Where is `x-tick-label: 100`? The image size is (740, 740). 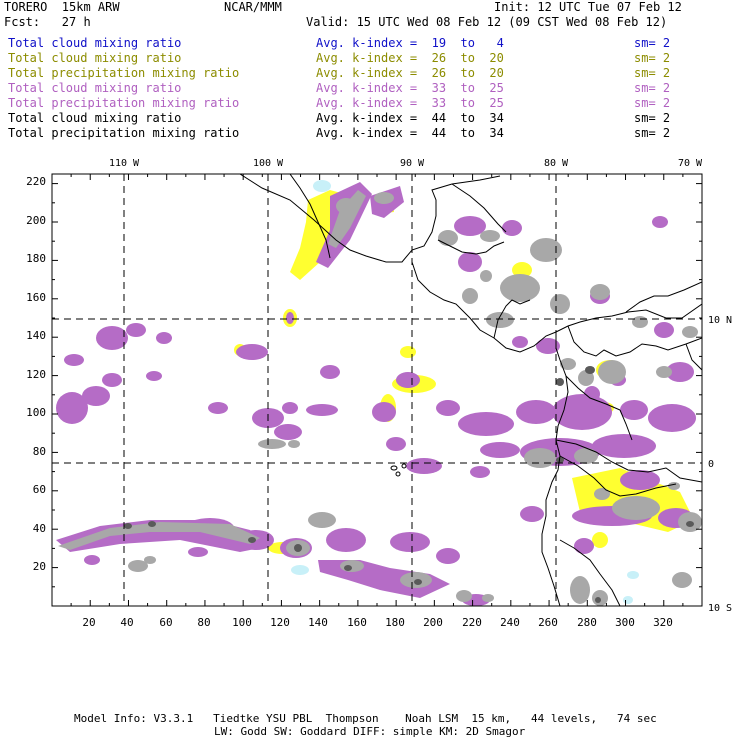
x-tick-label: 100 is located at coordinates (242, 622).